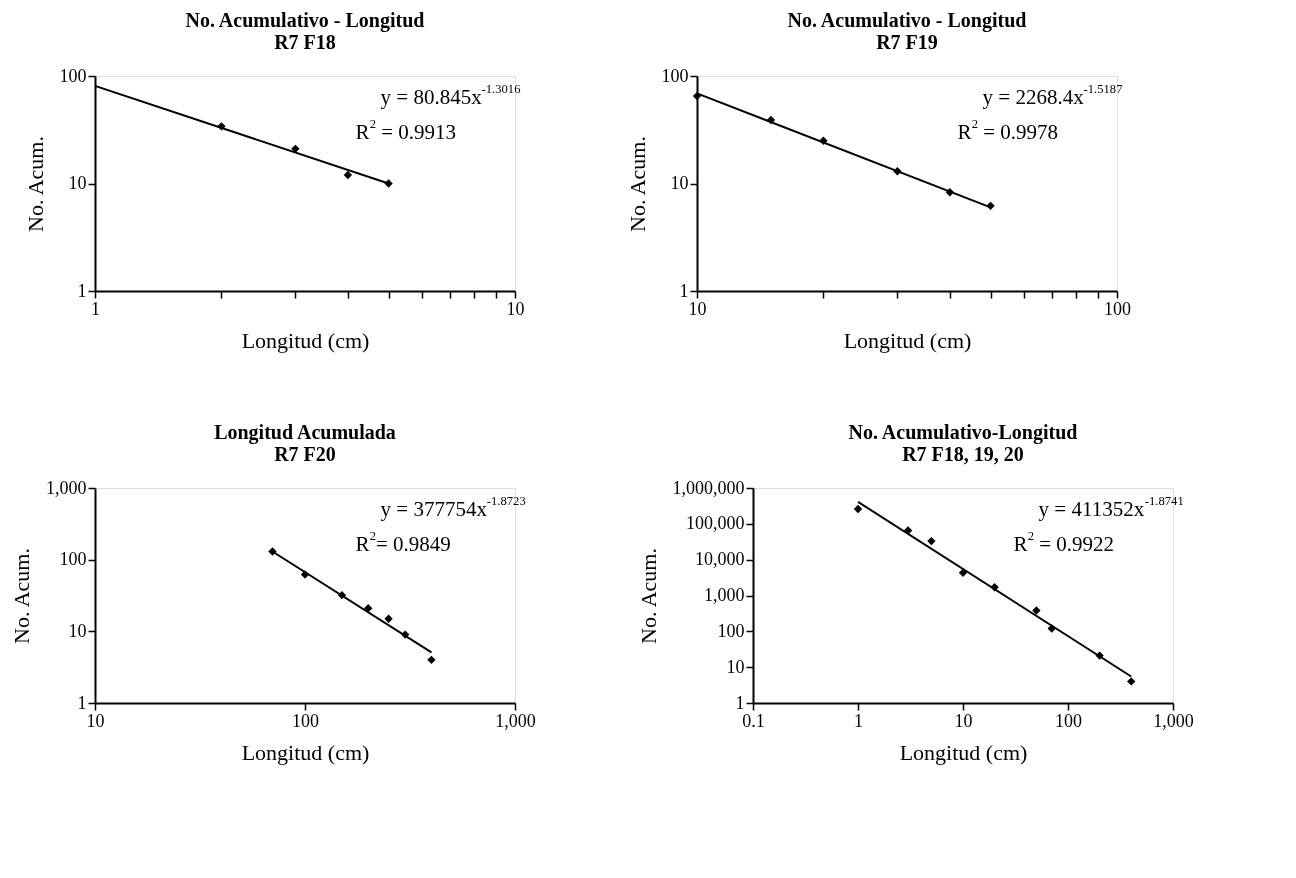  What do you see at coordinates (305, 443) in the screenshot?
I see `chart-title: Longitud Acumulada R7 F20` at bounding box center [305, 443].